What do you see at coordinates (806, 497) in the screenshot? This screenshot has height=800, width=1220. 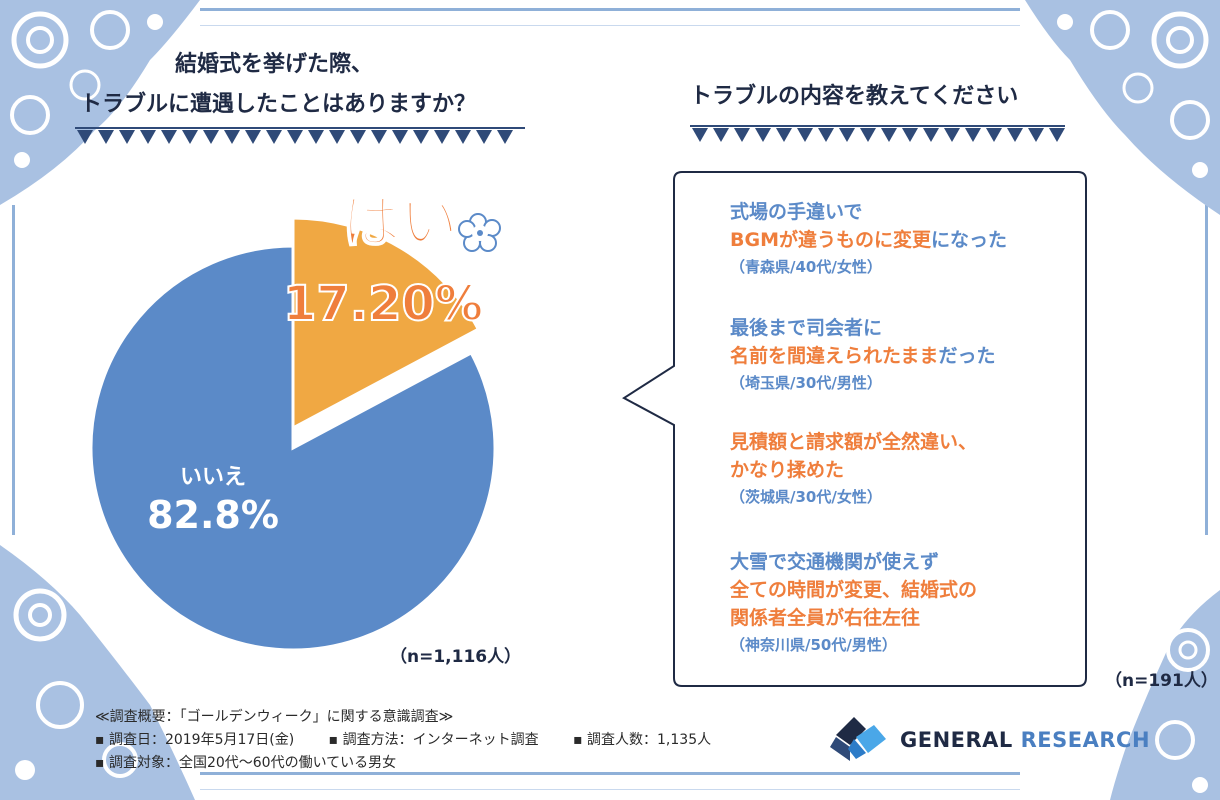 I see `quote-source: （茨城県/30代/女性）` at bounding box center [806, 497].